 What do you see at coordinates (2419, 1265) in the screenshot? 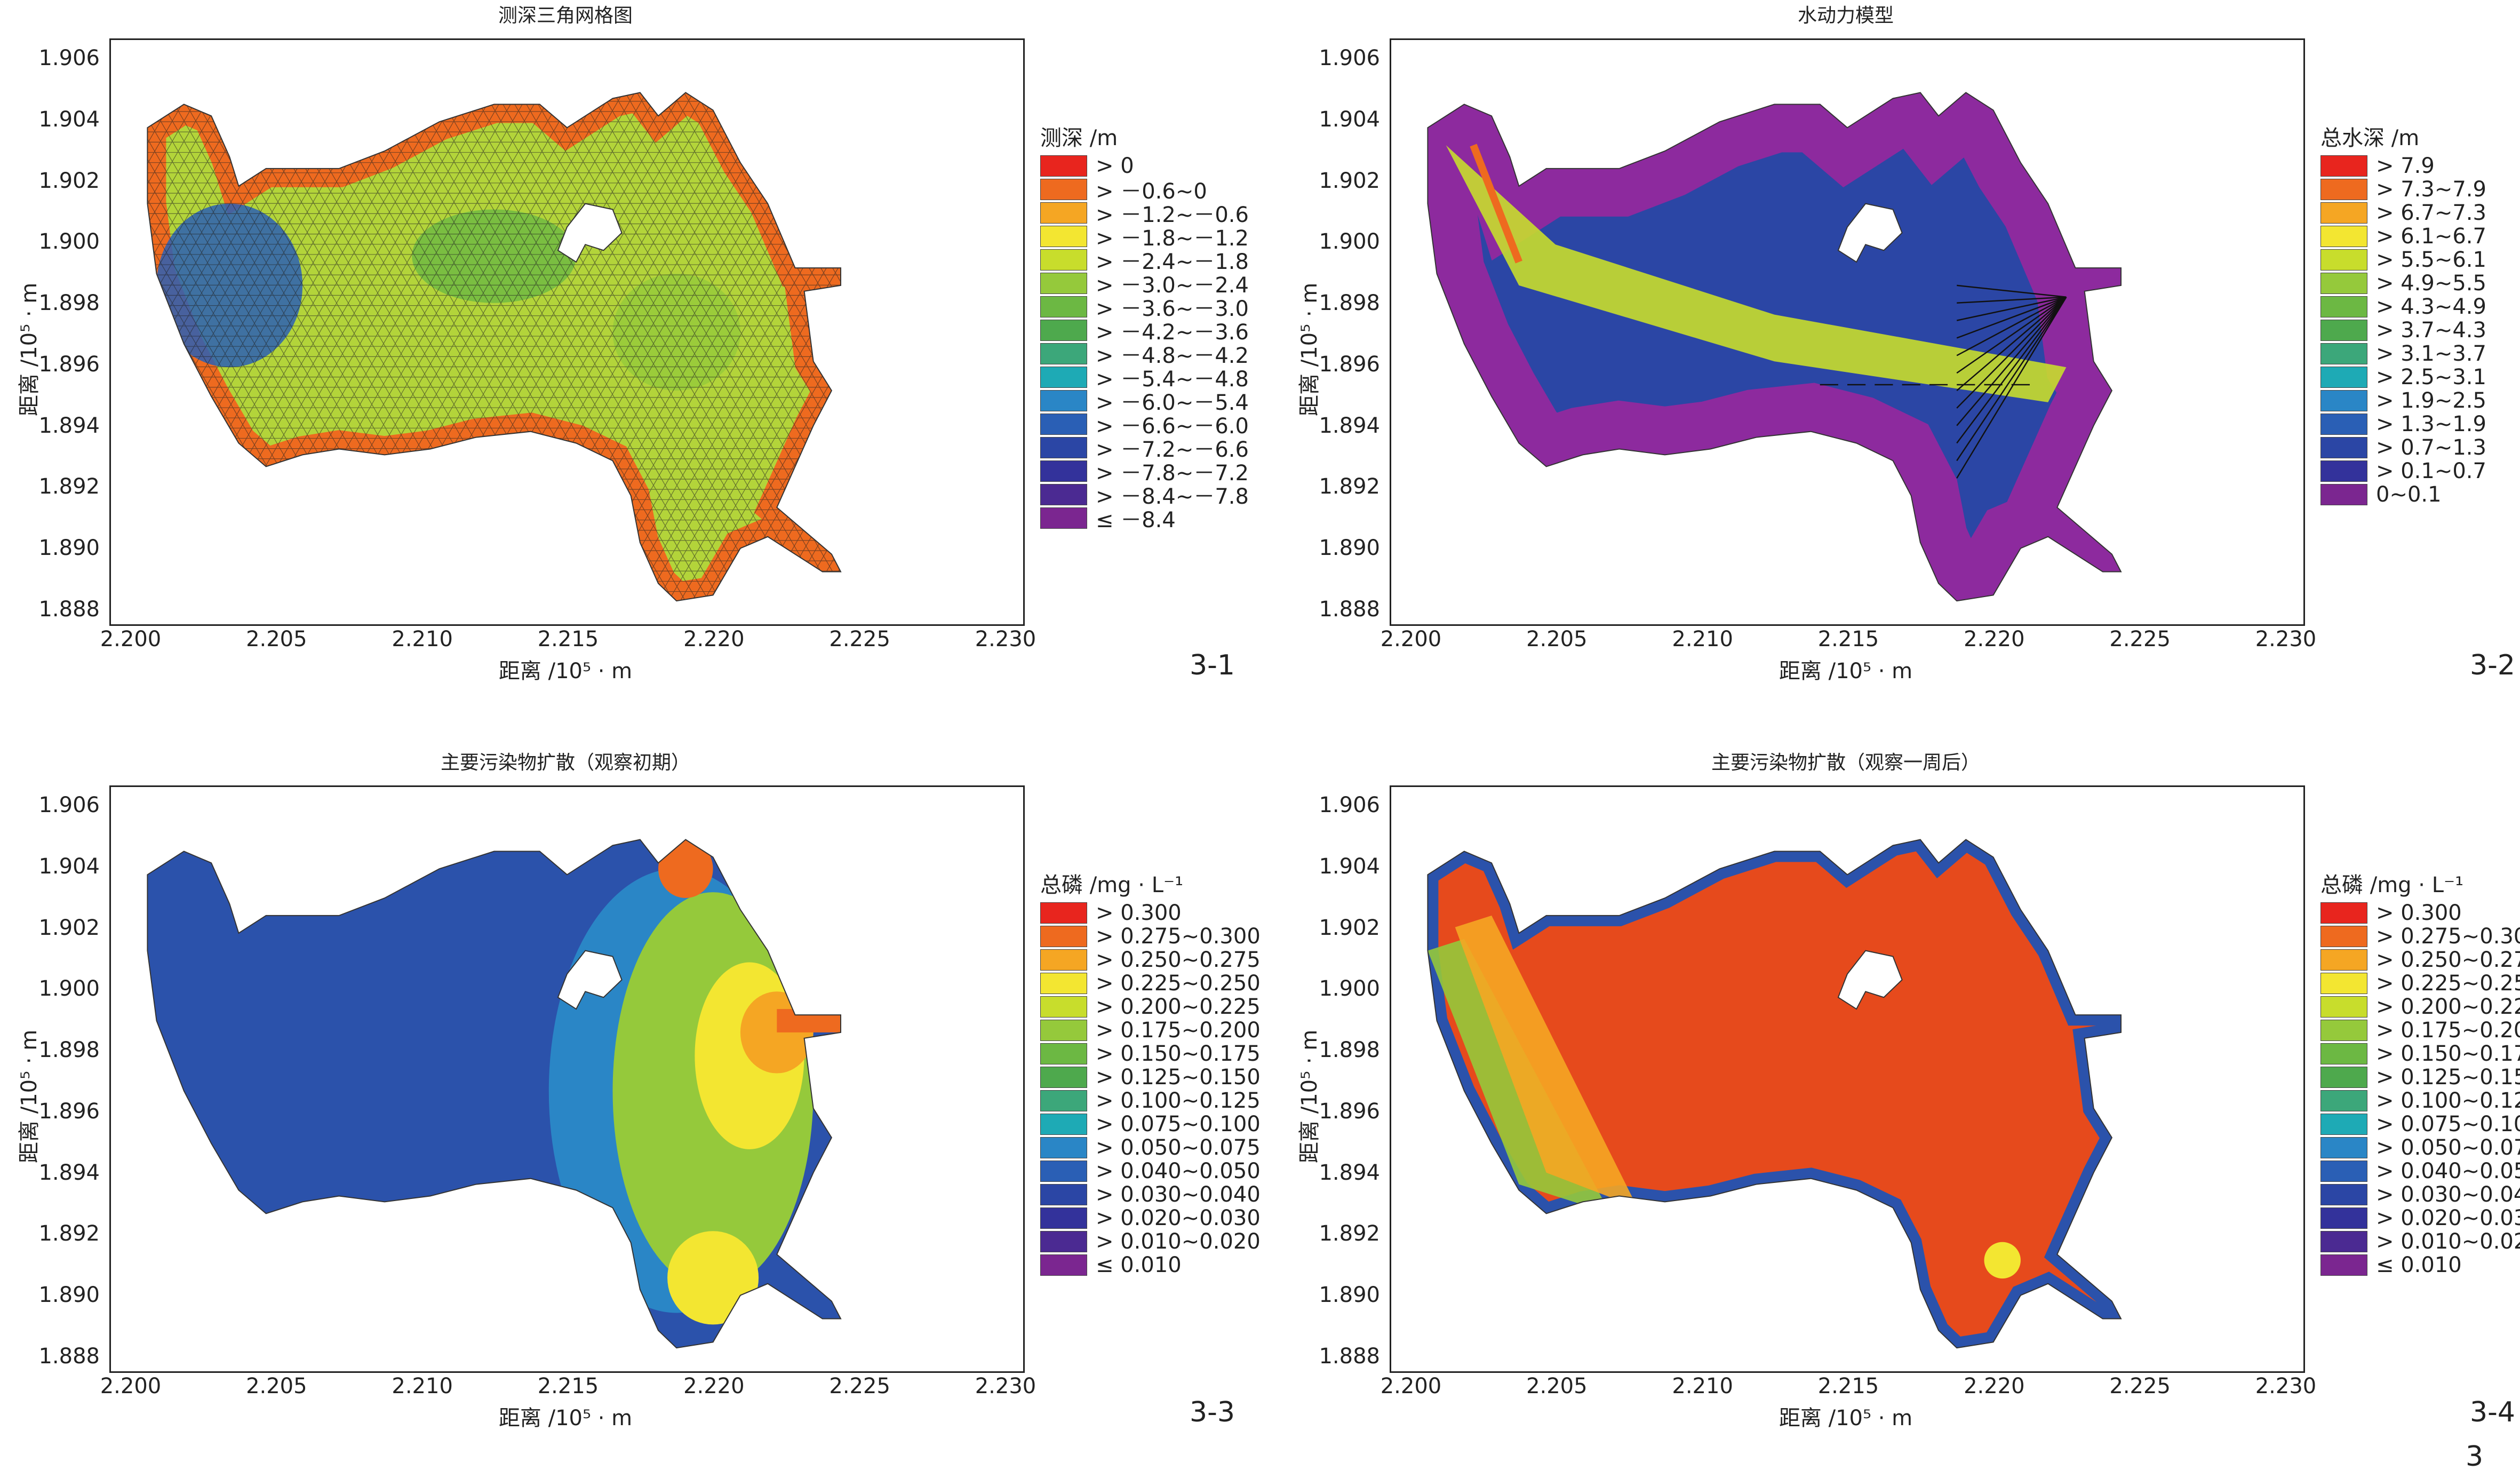
I see `legend-label: ≤ 0.010` at bounding box center [2419, 1265].